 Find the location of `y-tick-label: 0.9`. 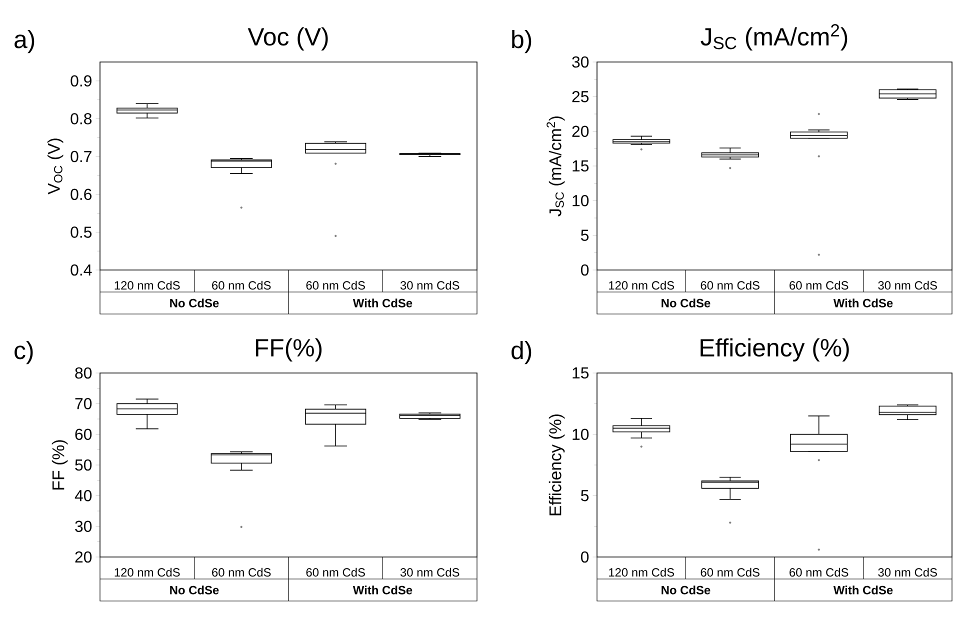

y-tick-label: 0.9 is located at coordinates (81, 81).